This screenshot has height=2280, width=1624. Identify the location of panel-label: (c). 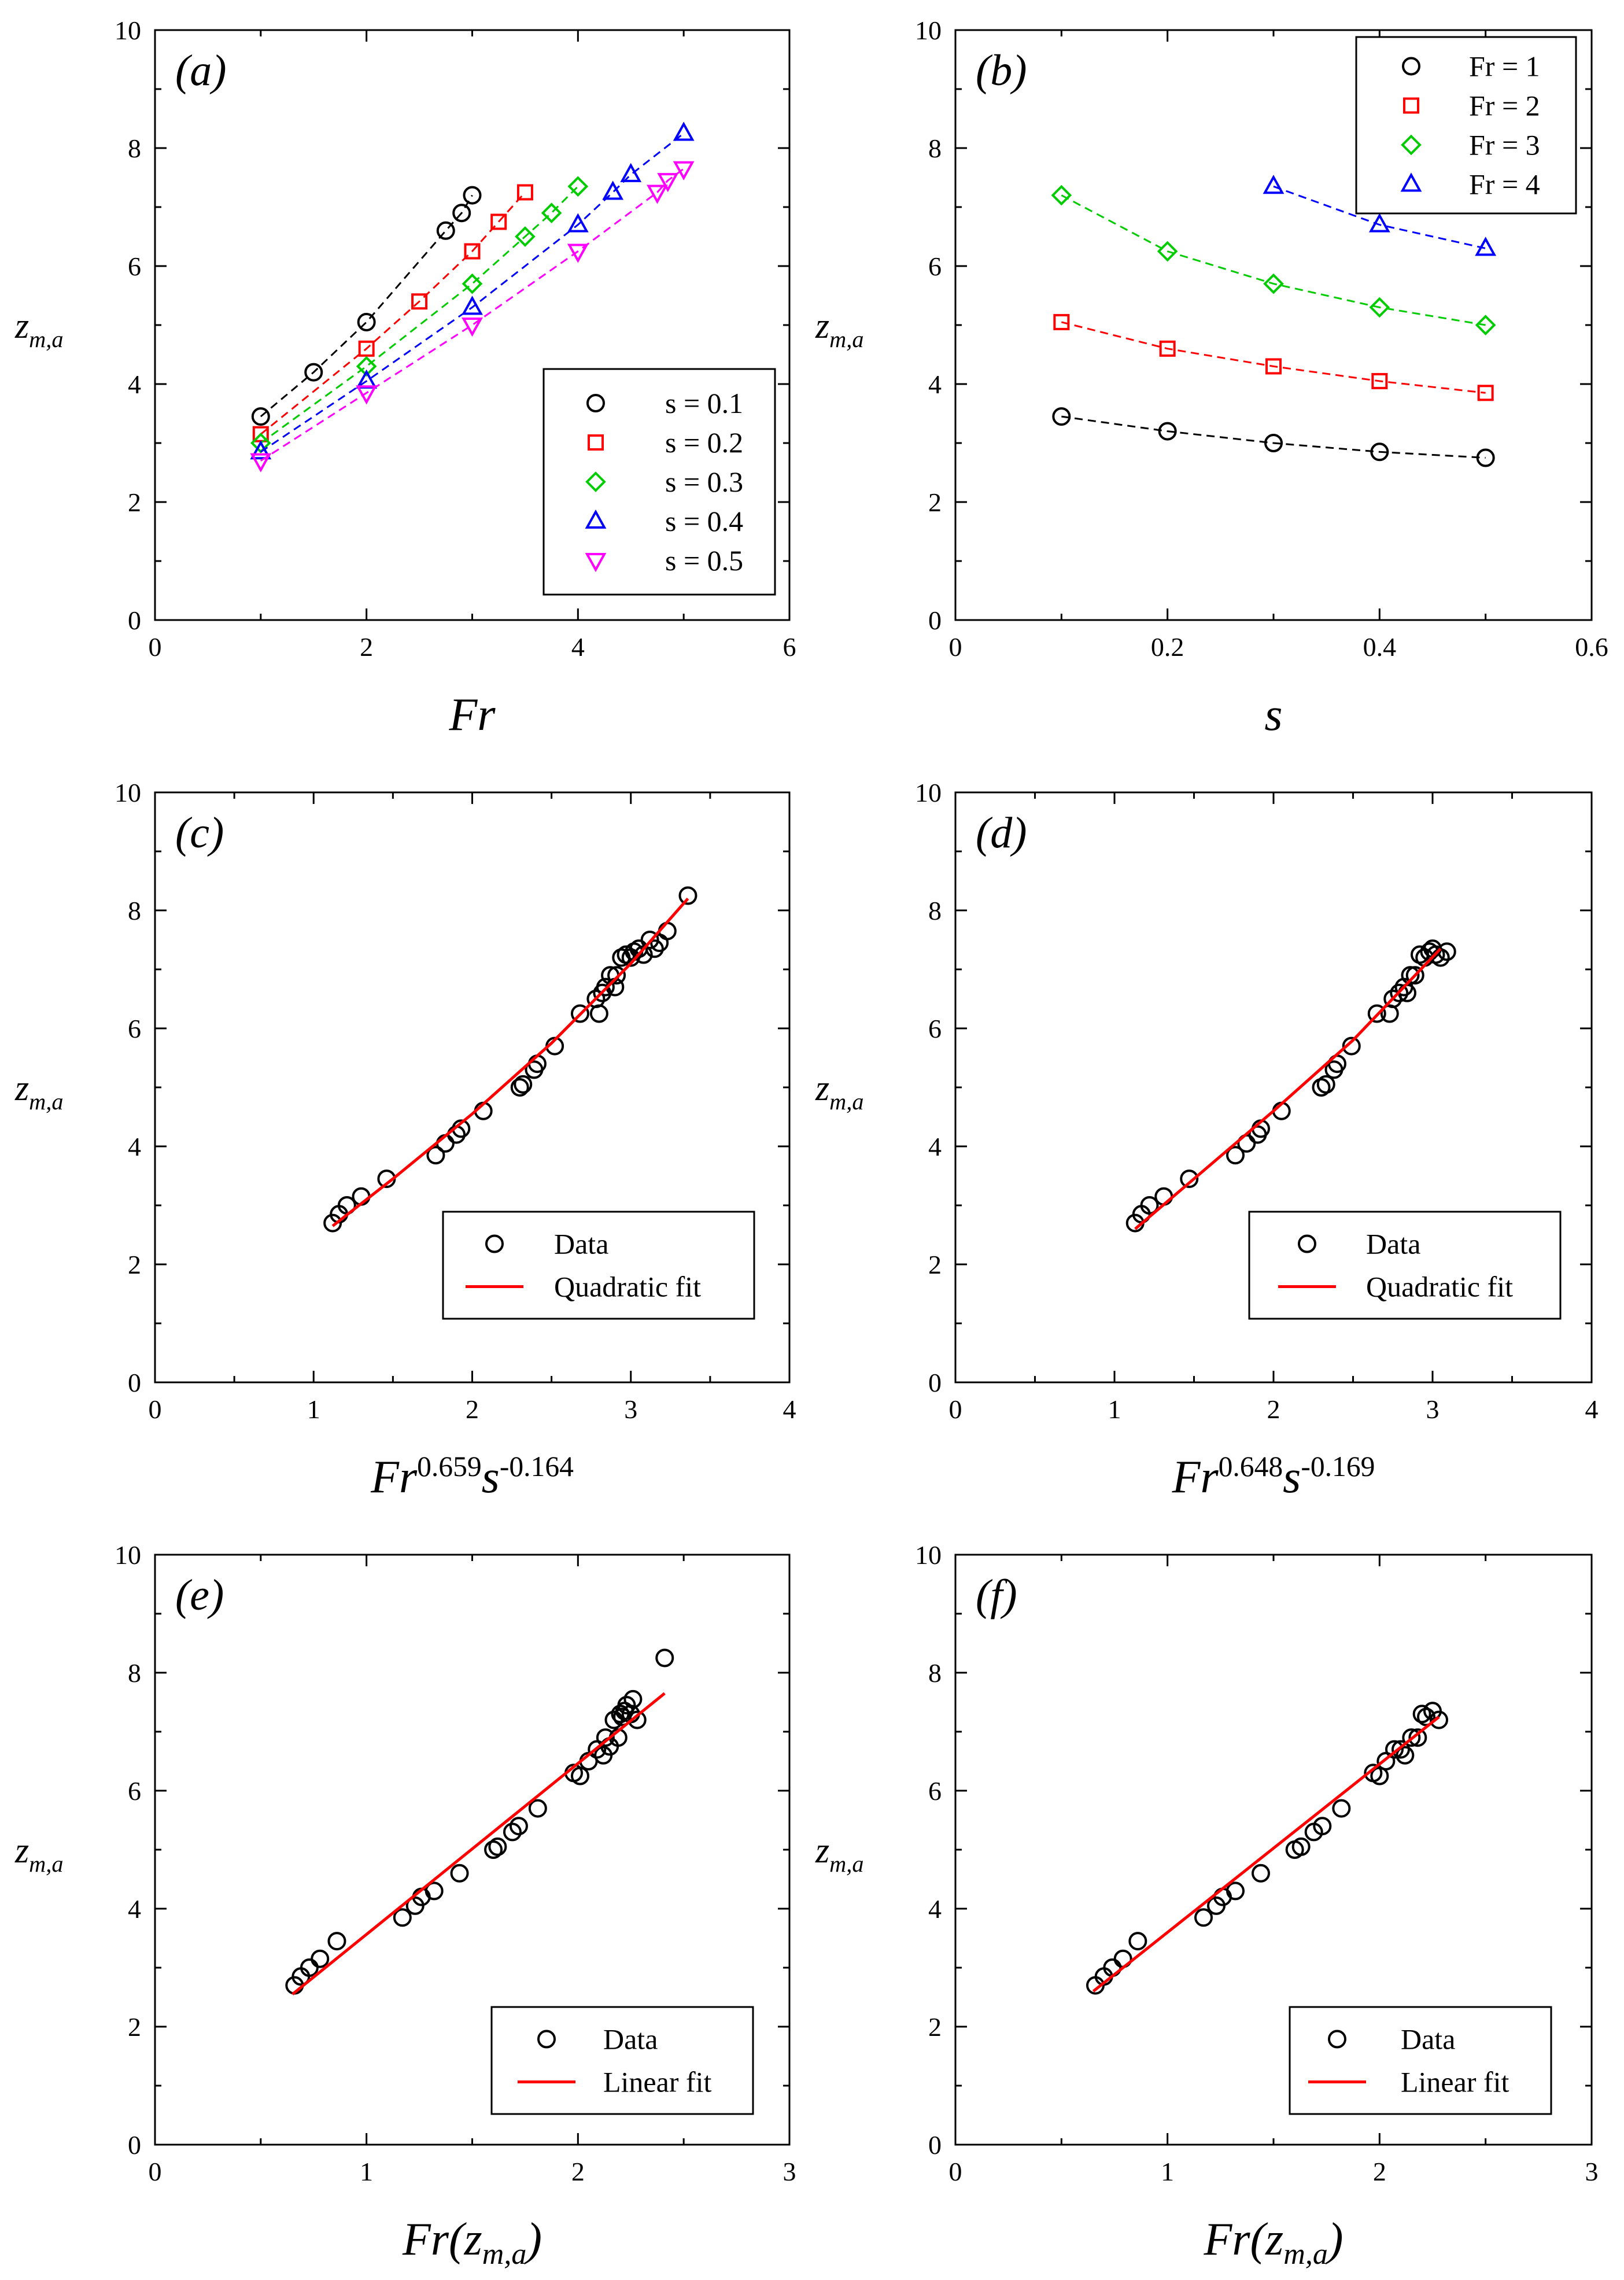
(199, 833).